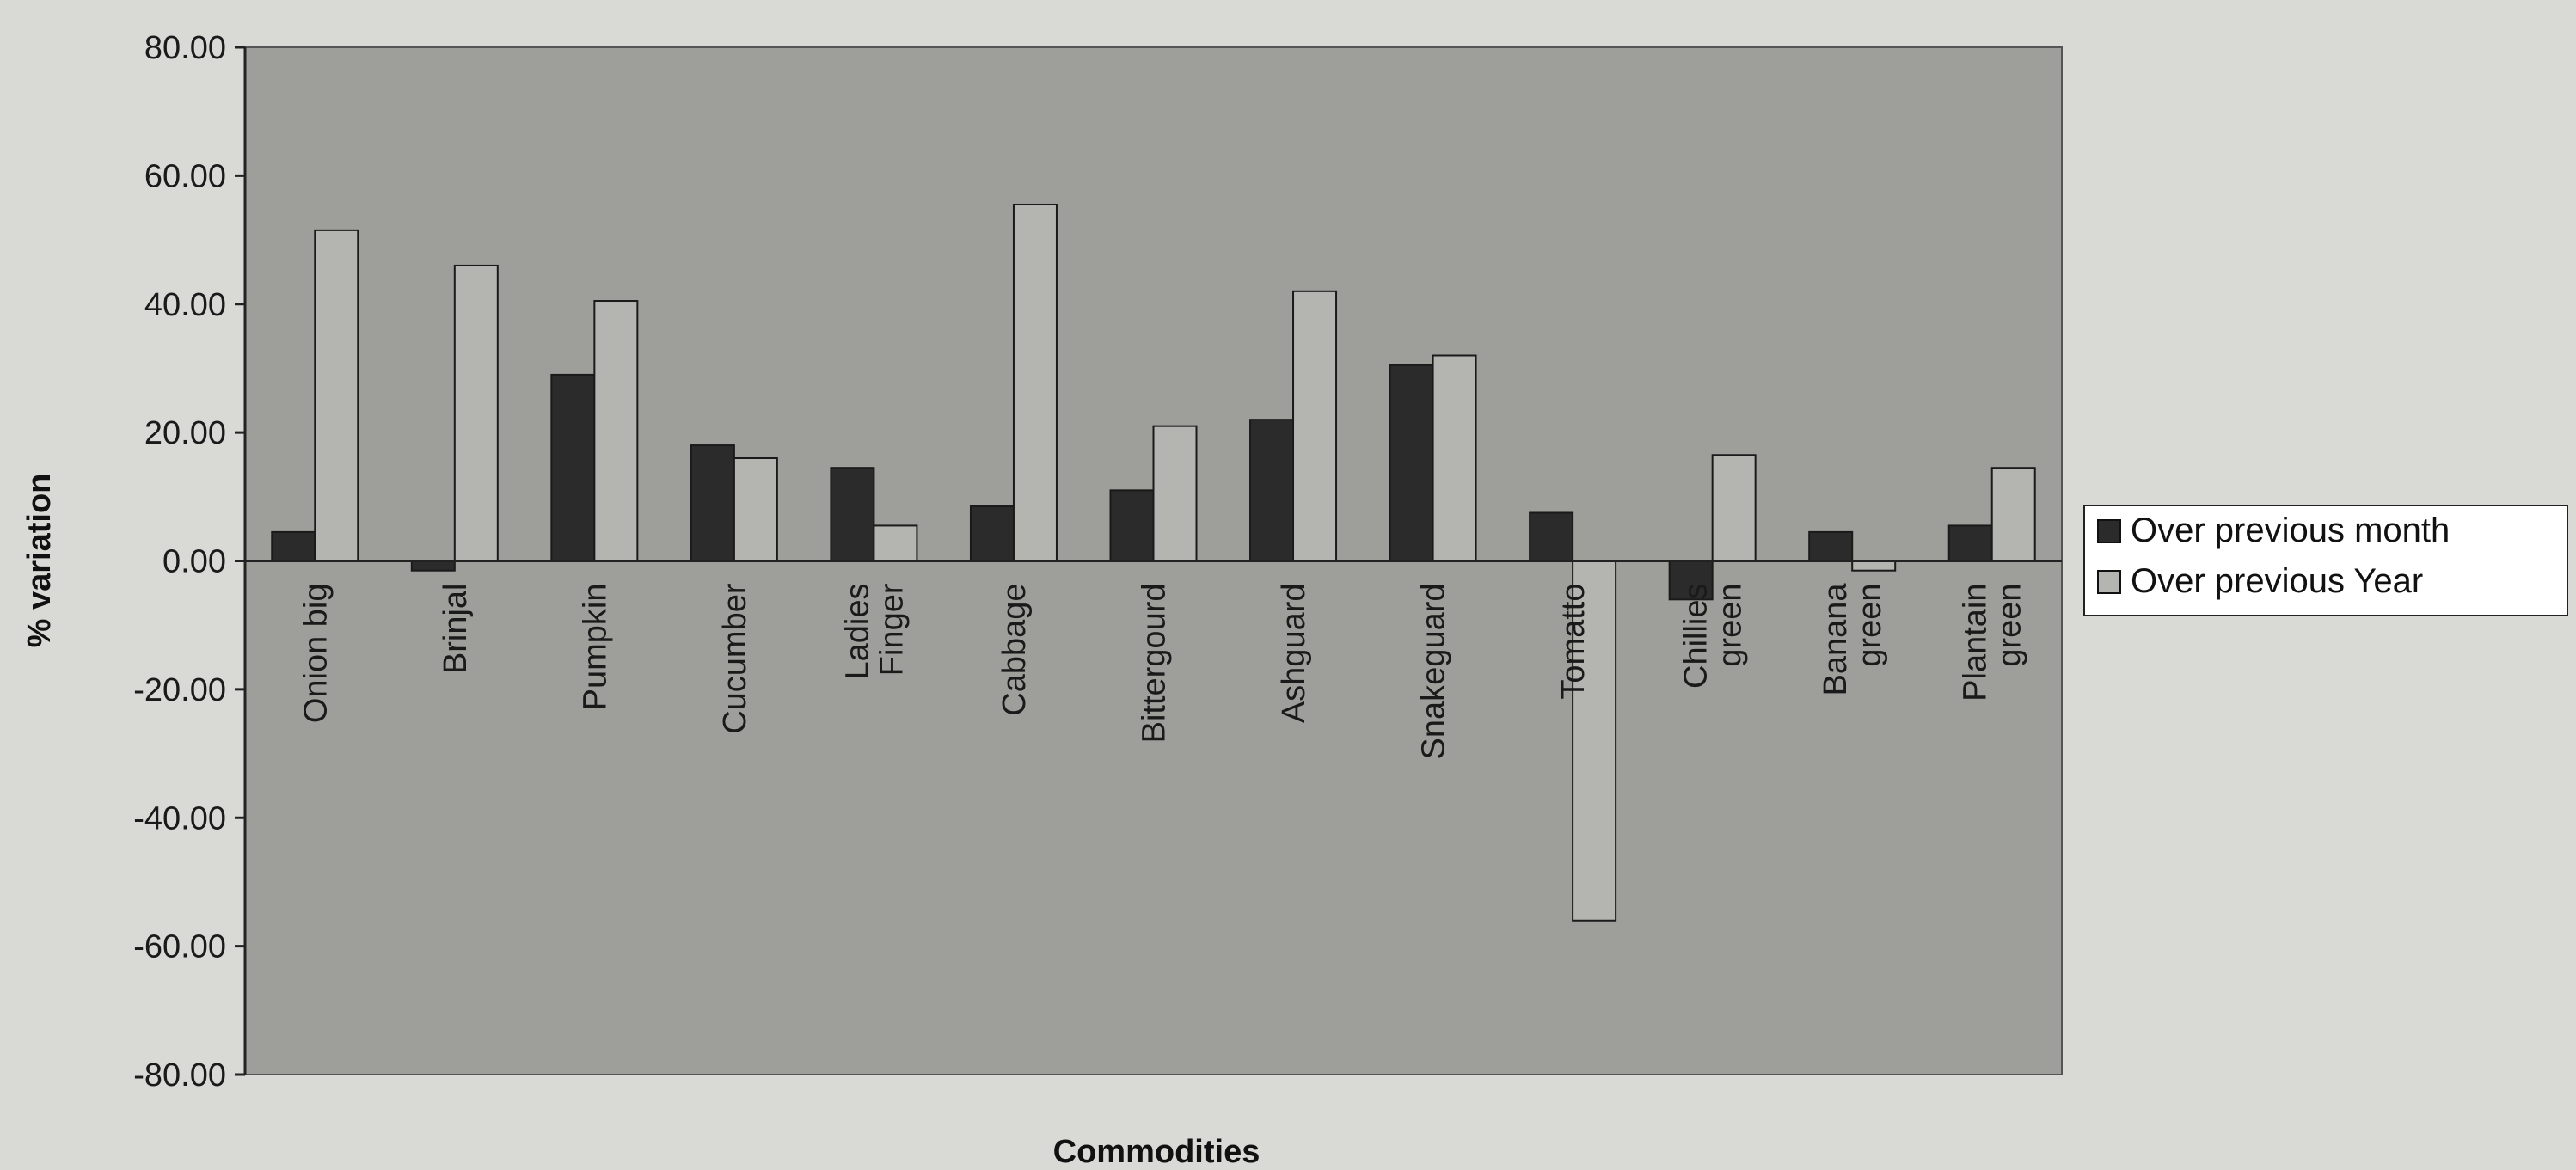 Image resolution: width=2576 pixels, height=1170 pixels. I want to click on legend: Over previous month Over previous Year, so click(2325, 560).